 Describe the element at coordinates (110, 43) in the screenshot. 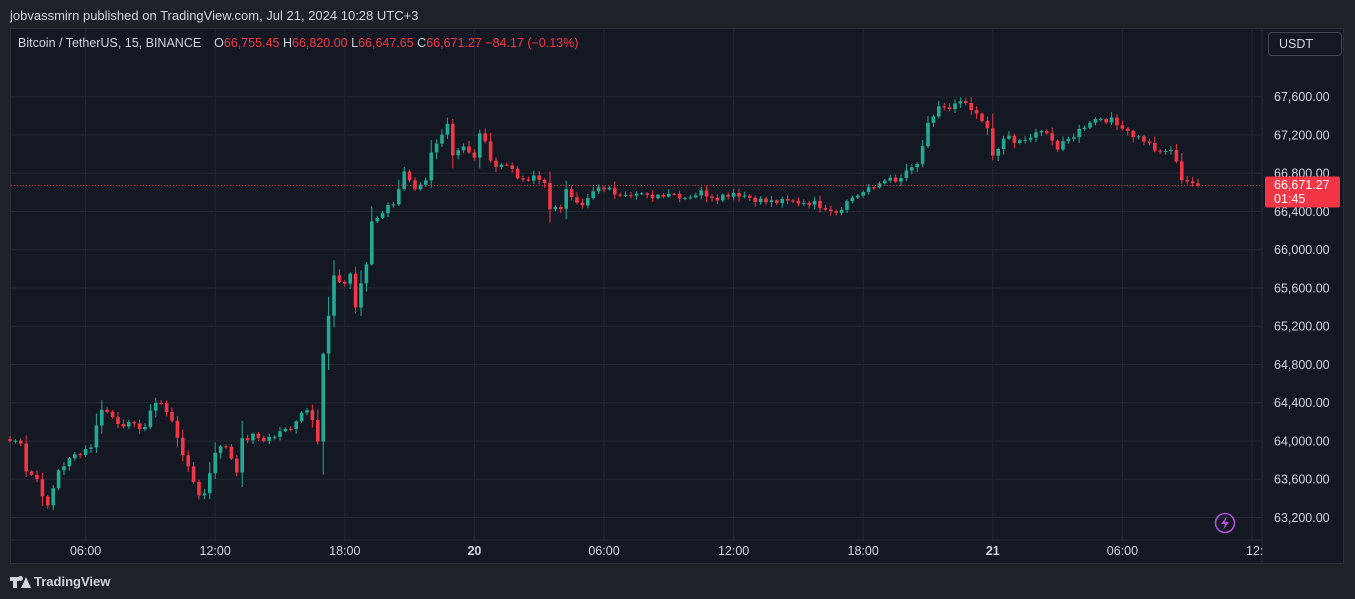

I see `symbol-title: Bitcoin / TetherUS, 15, BINANCE` at that location.